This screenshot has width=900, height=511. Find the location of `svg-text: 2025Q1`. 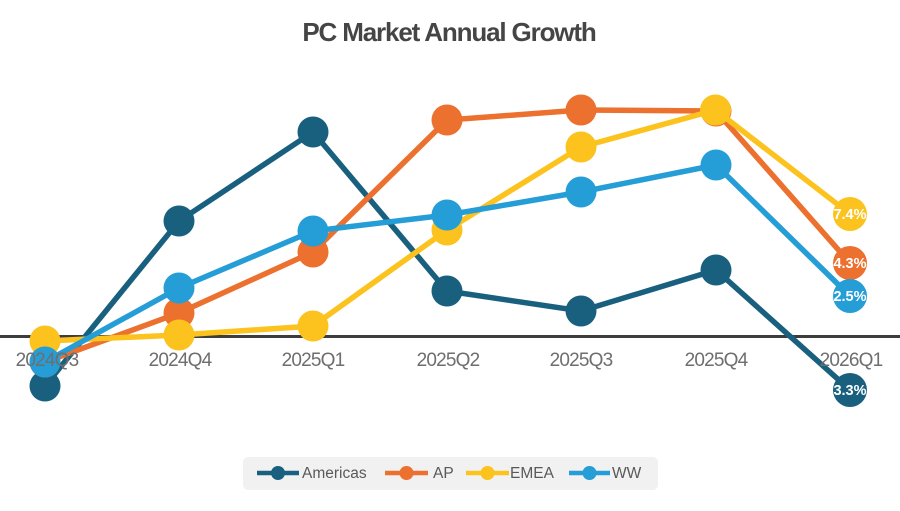

svg-text: 2025Q1 is located at coordinates (313, 360).